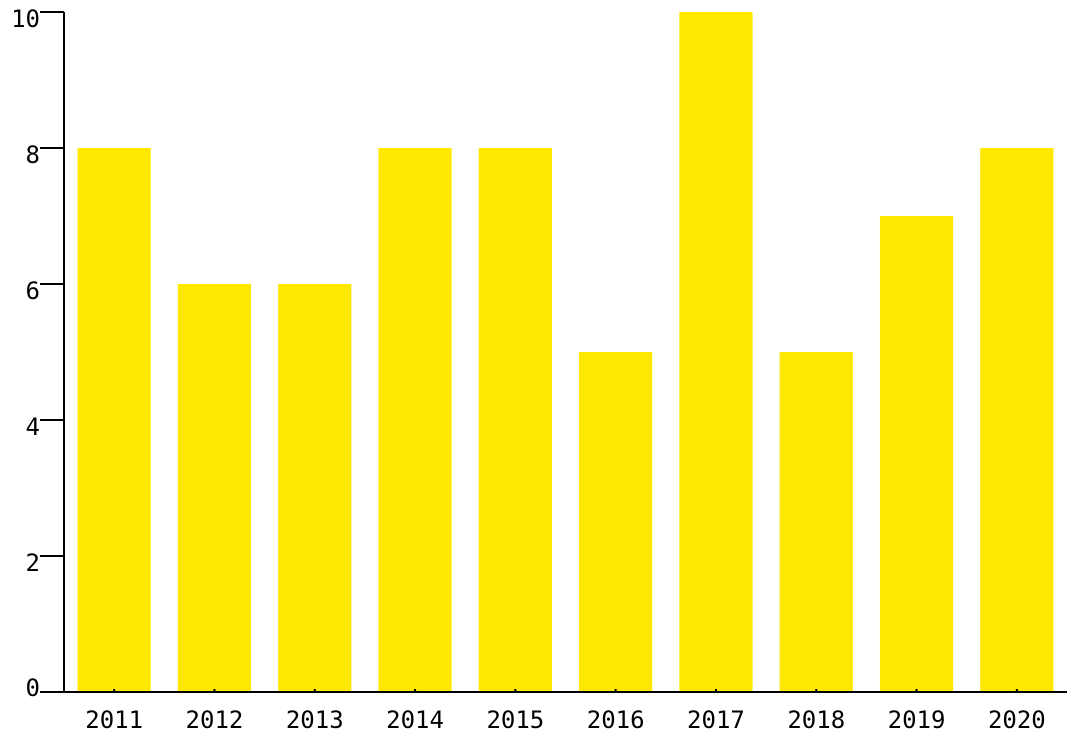 The height and width of the screenshot is (740, 1067). What do you see at coordinates (214, 488) in the screenshot?
I see `bar-2012` at bounding box center [214, 488].